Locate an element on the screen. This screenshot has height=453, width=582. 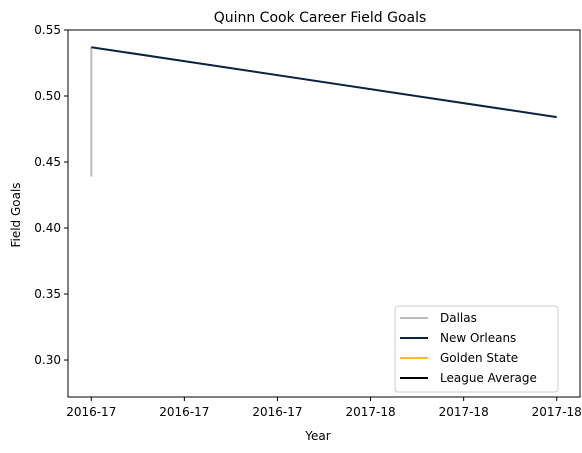
y-tick-label: 0.45 is located at coordinates (47, 162).